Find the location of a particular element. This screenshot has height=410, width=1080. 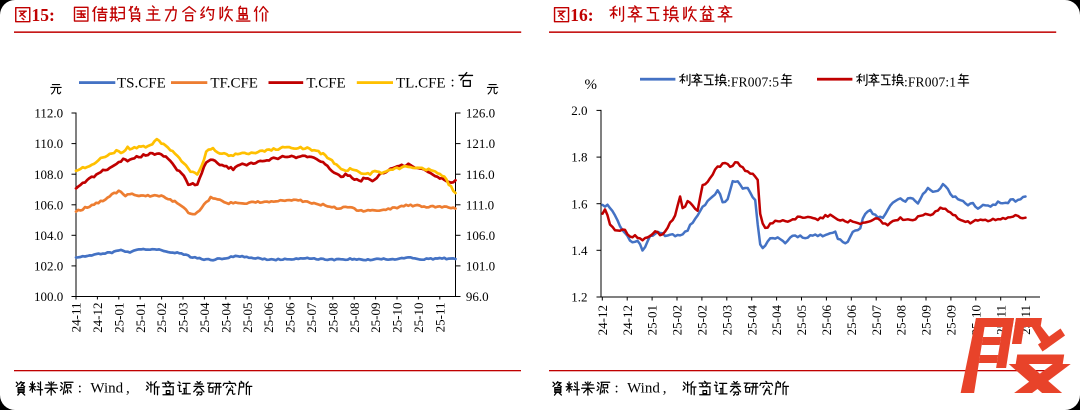

svg-text: 100.0 is located at coordinates (48, 296).